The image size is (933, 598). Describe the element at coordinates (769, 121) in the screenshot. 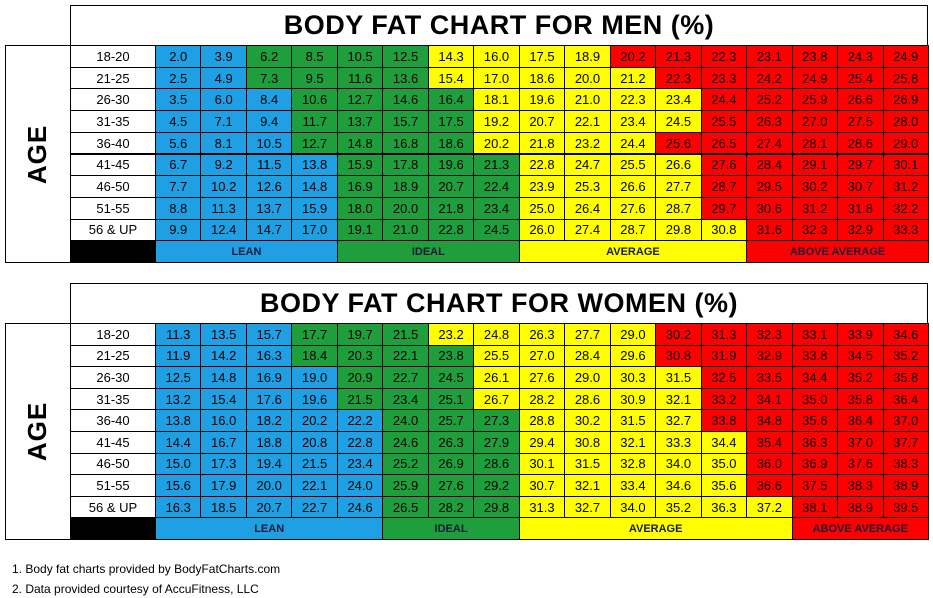

I see `body-fat-value: 26.3` at that location.